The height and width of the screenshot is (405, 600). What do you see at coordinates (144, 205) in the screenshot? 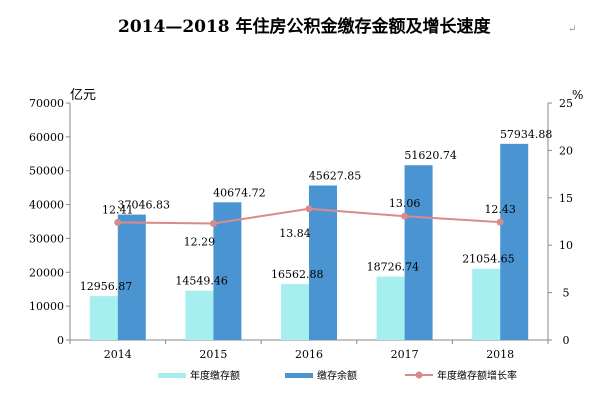
I see `data-label: 37046.83` at bounding box center [144, 205].